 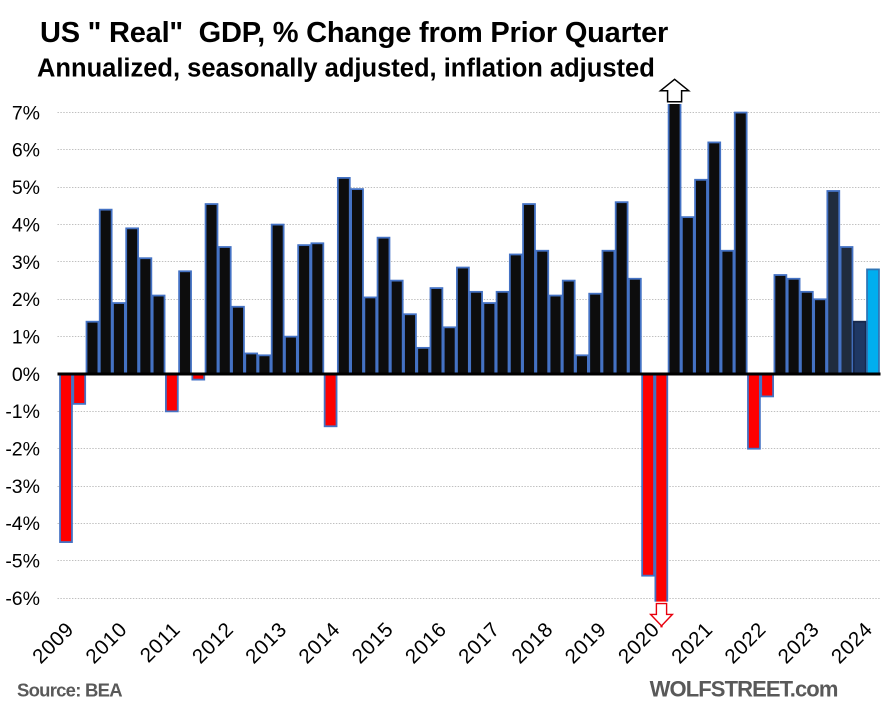 What do you see at coordinates (26, 263) in the screenshot?
I see `svg-text: 3%` at bounding box center [26, 263].